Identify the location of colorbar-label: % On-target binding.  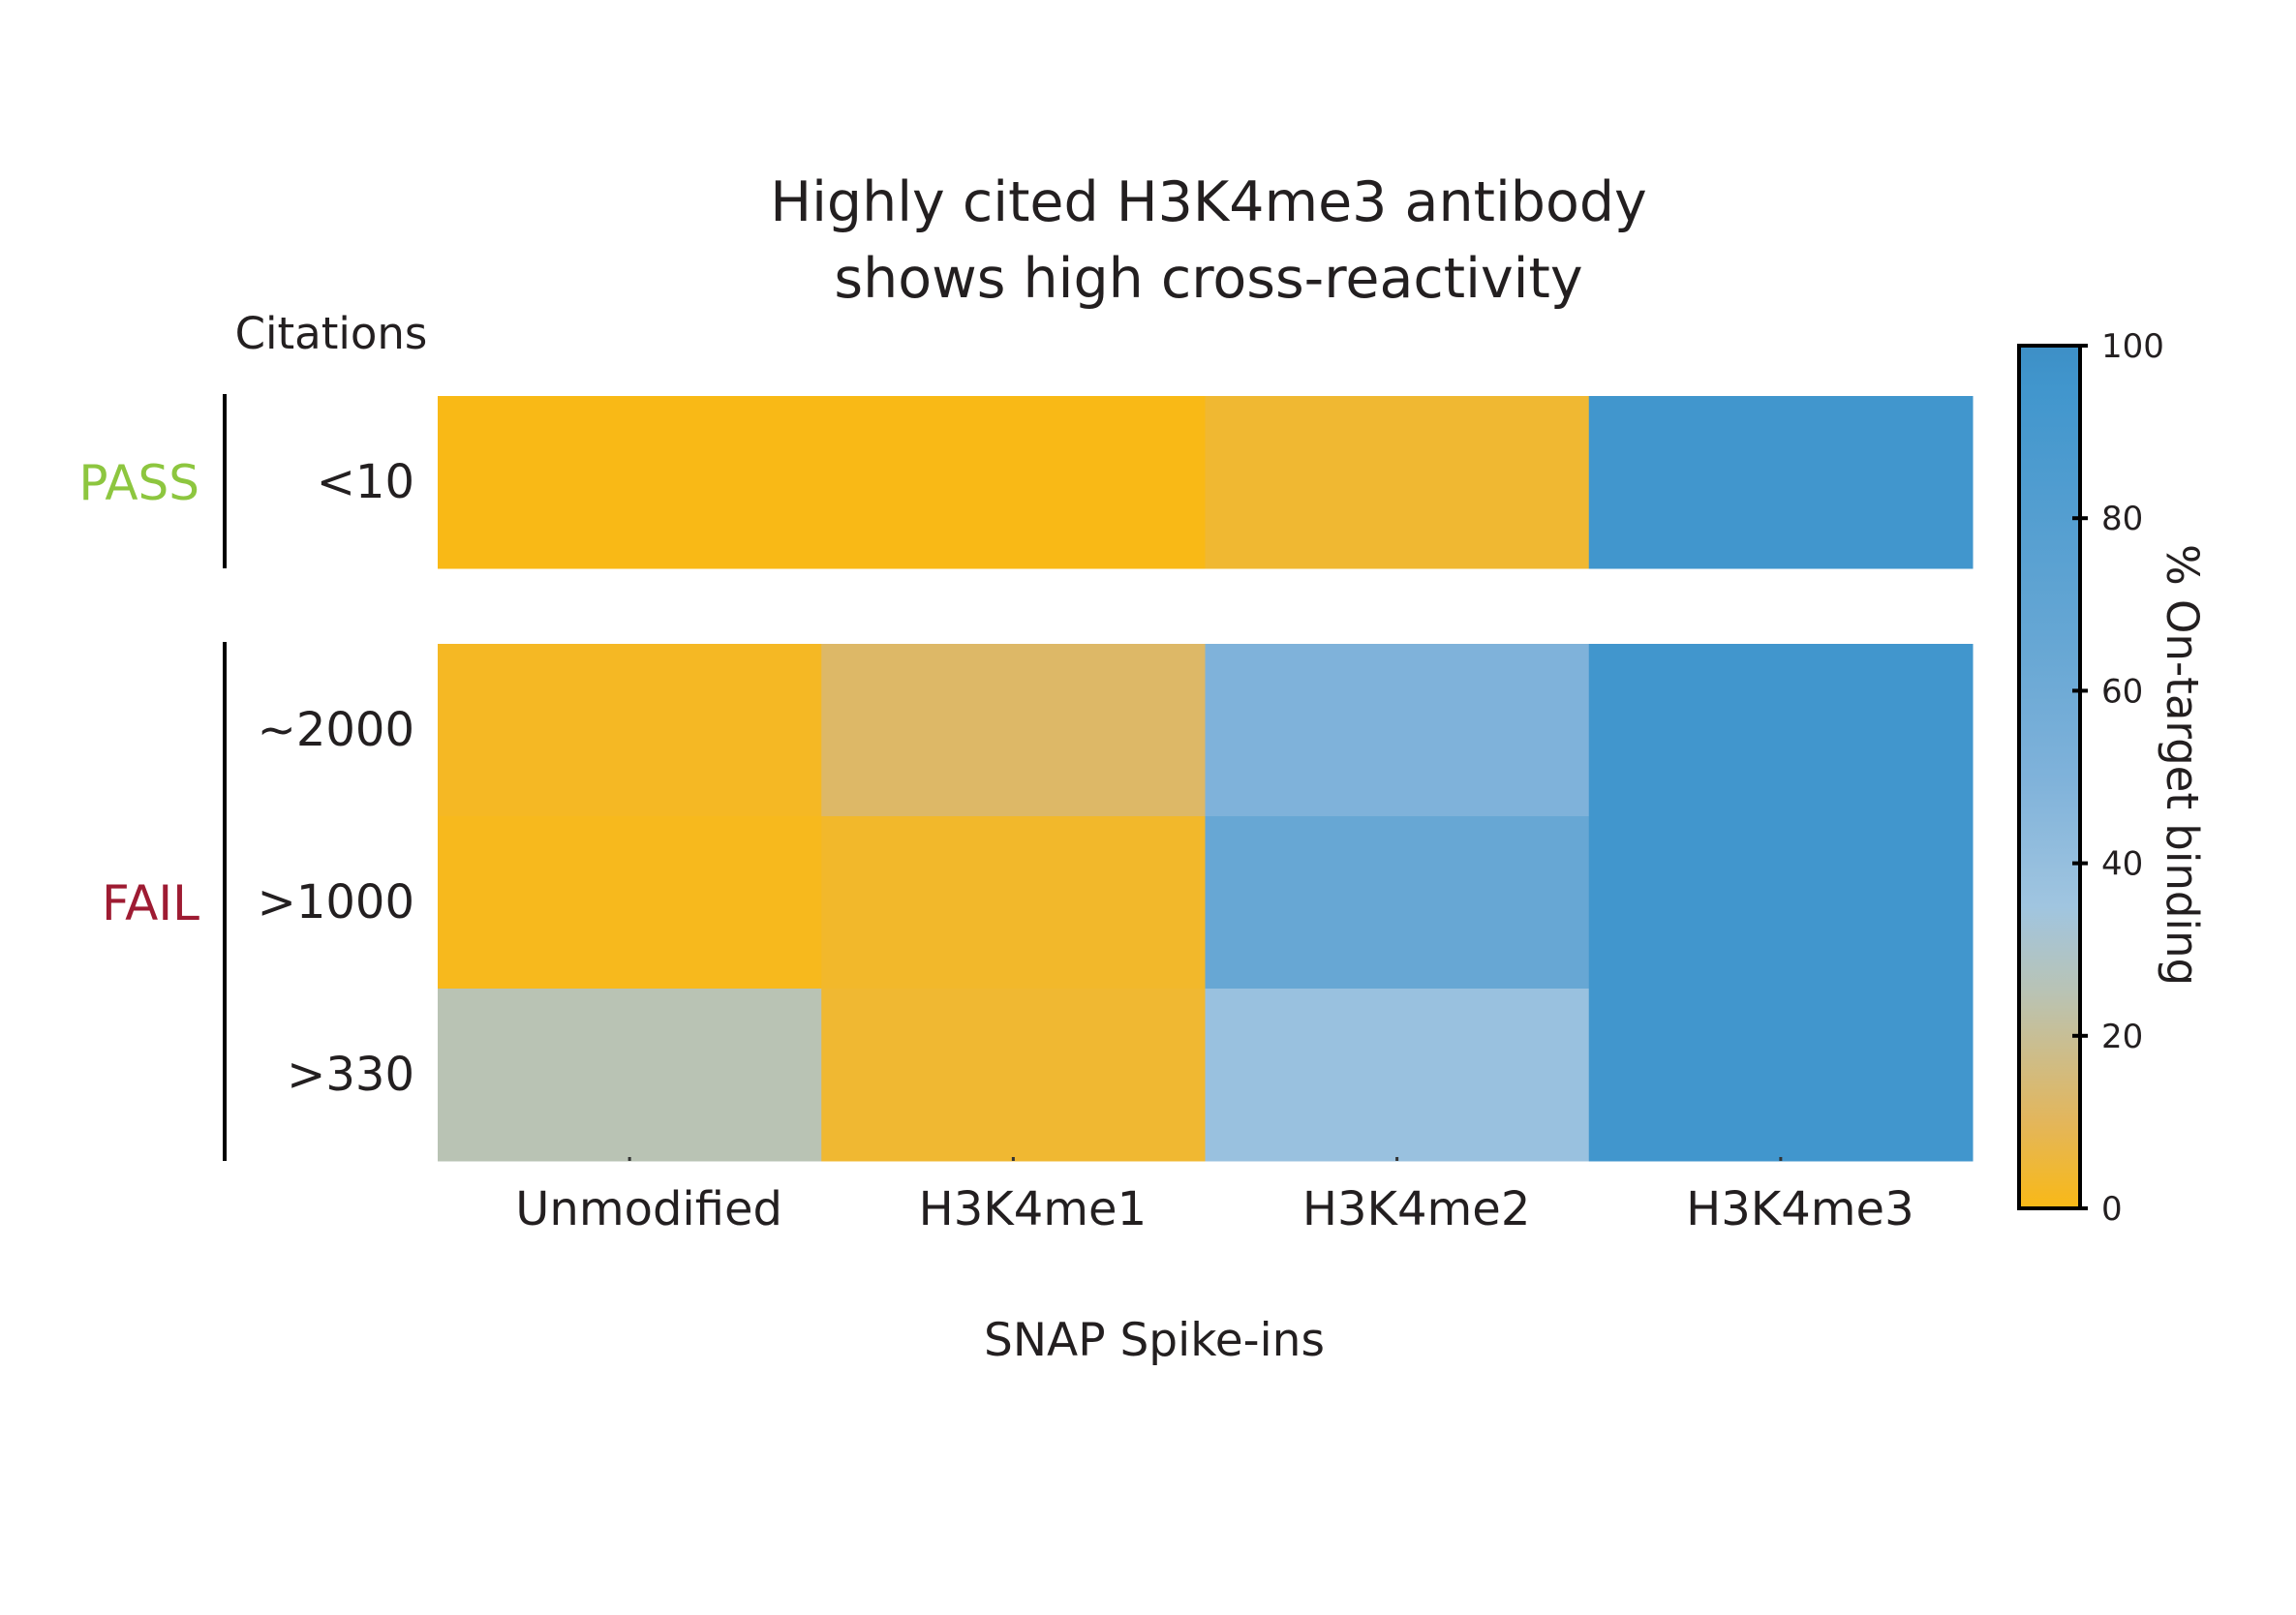
(2182, 765).